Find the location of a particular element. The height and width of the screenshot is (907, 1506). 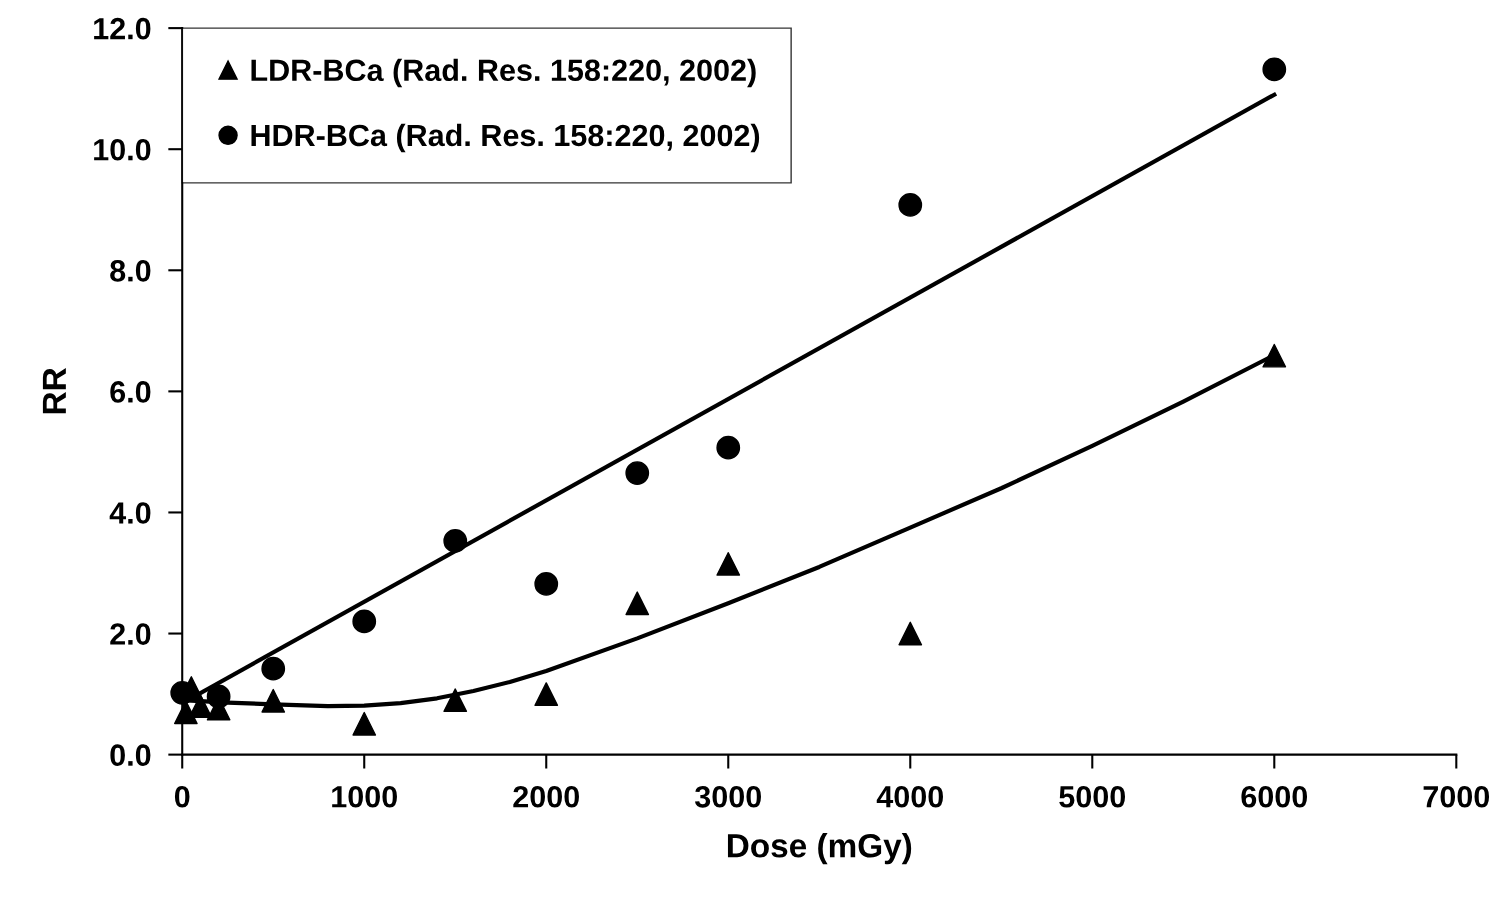

x-tick-label: 0 is located at coordinates (182, 796).